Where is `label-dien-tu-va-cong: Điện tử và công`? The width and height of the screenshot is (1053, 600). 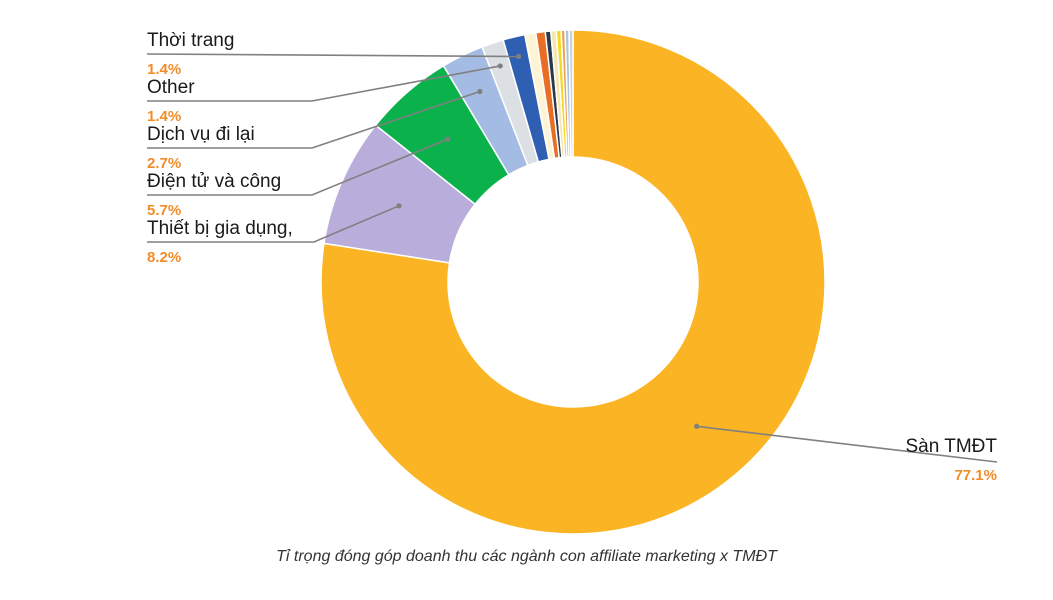
label-dien-tu-va-cong: Điện tử và công is located at coordinates (214, 181).